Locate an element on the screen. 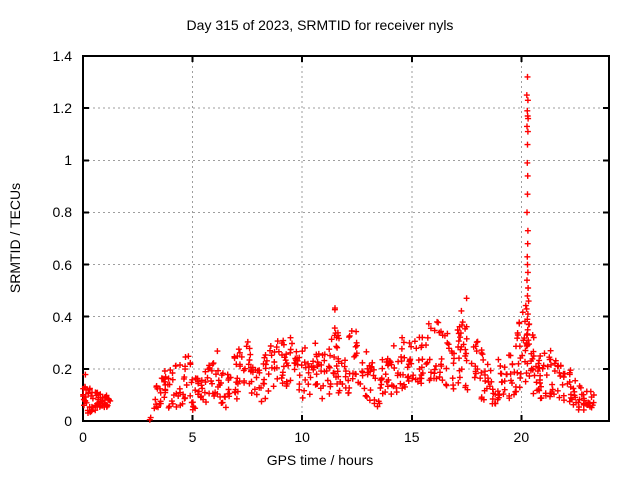 This screenshot has height=480, width=640. y-tick-label: 0.2 is located at coordinates (62, 368).